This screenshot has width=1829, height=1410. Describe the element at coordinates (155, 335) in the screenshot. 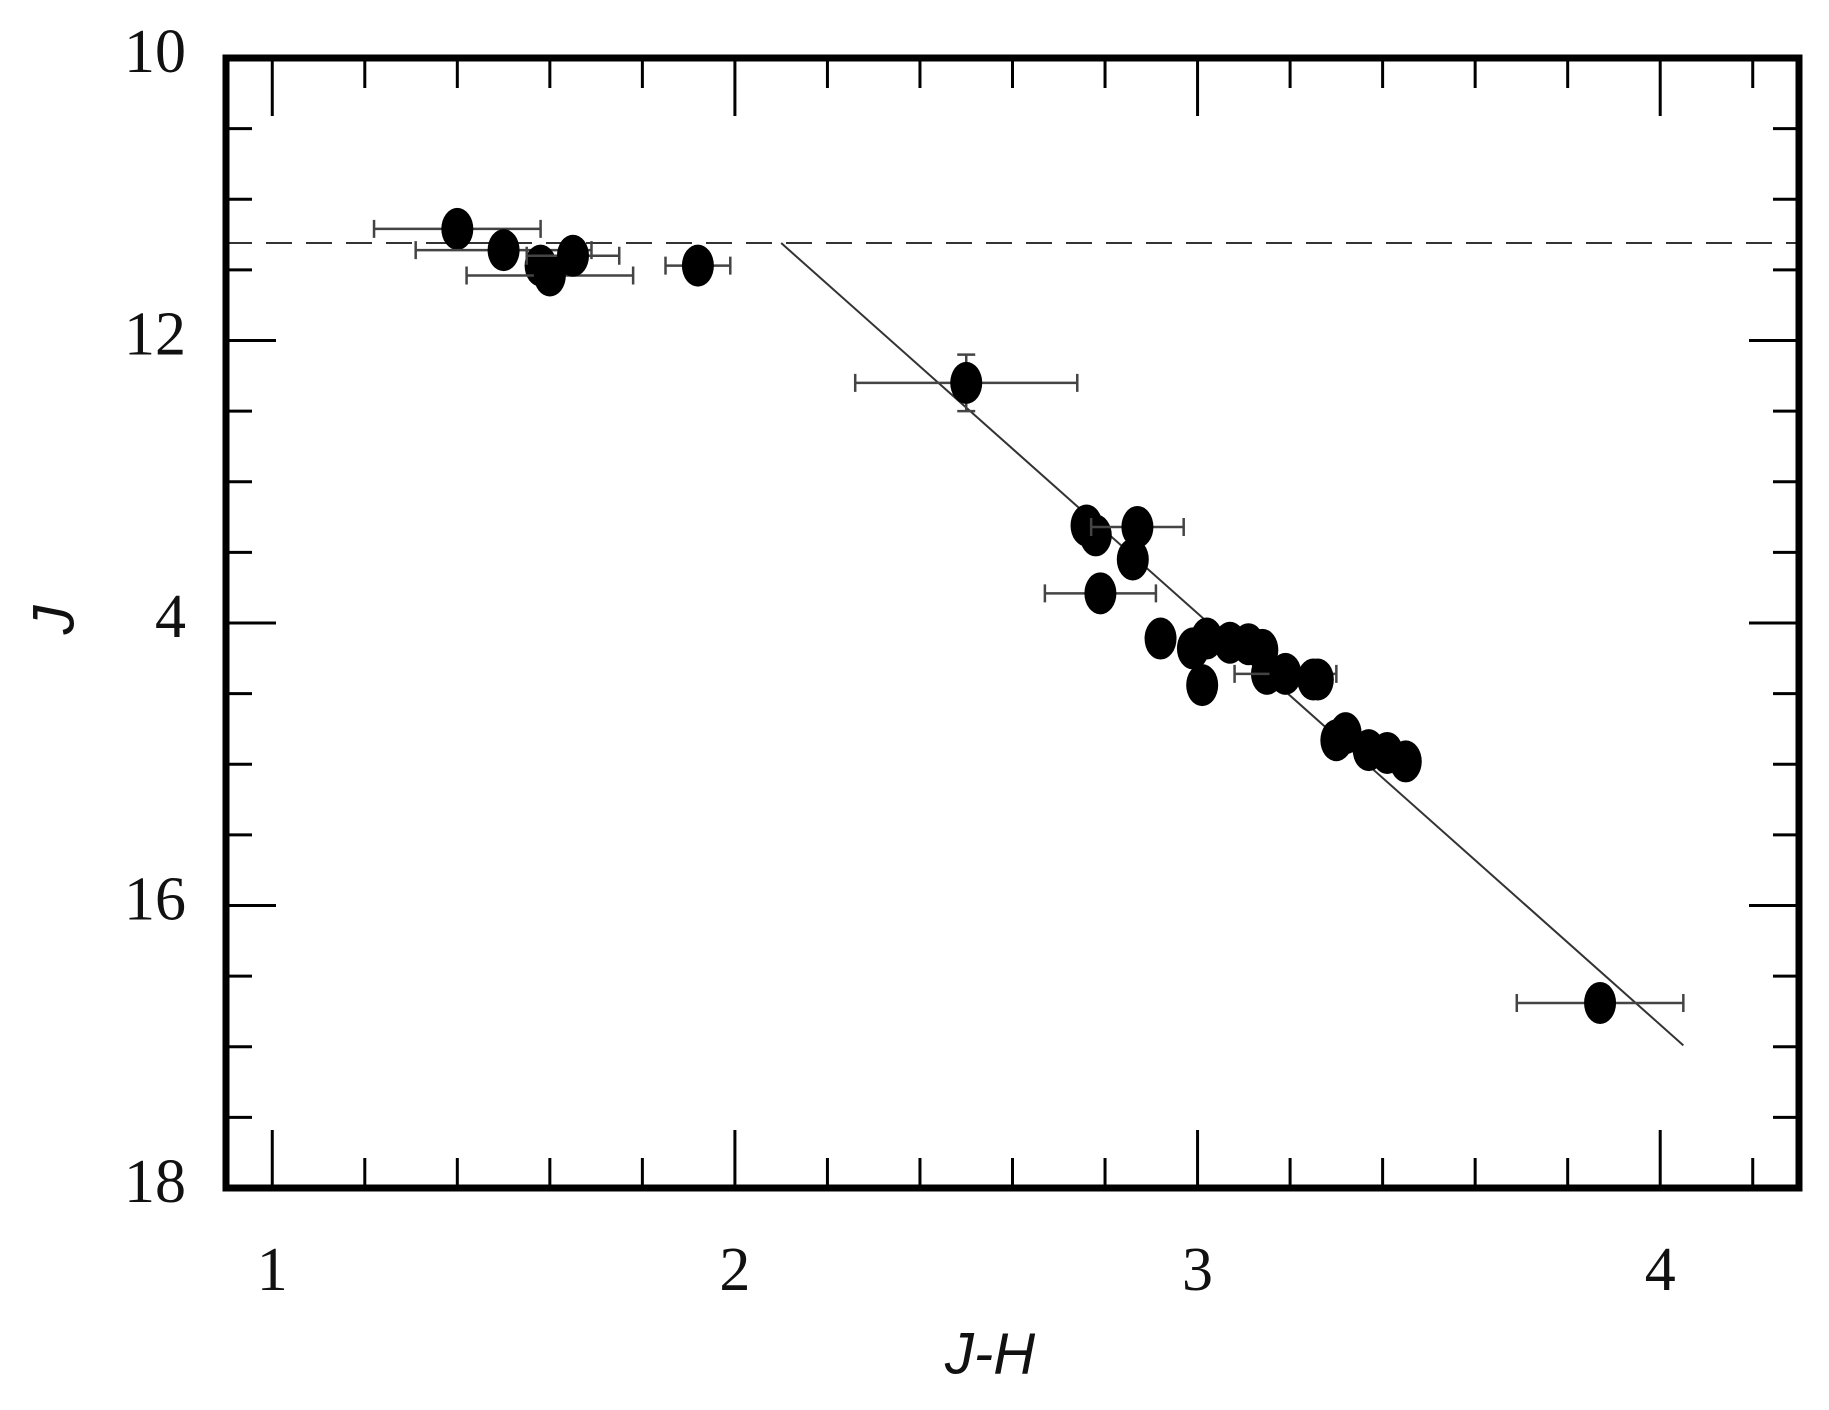

I see `y-tick-label: 12` at that location.